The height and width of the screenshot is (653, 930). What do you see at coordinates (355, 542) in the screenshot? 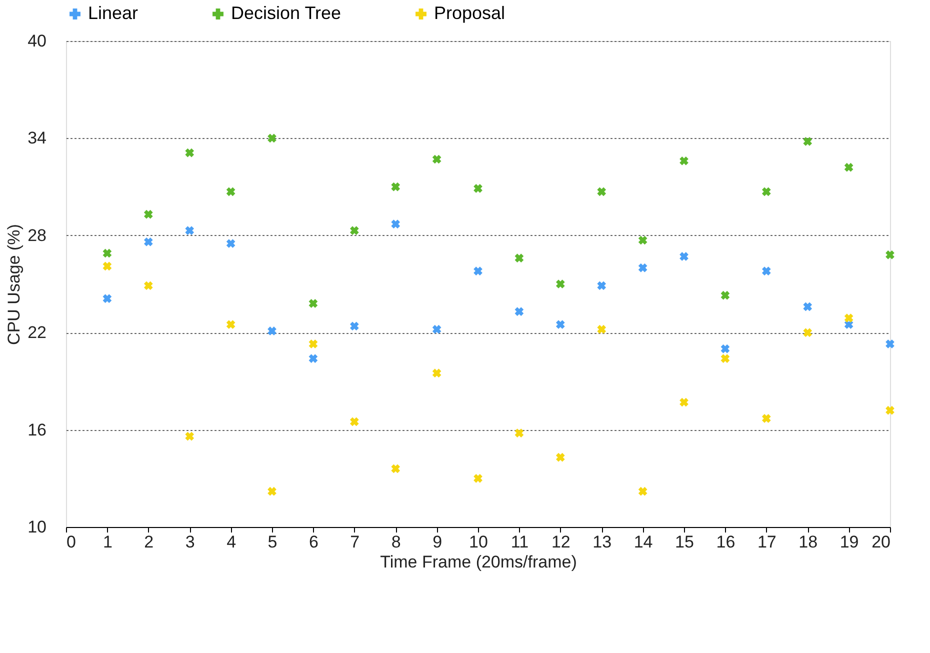
I see `x-tick-label: 7` at bounding box center [355, 542].